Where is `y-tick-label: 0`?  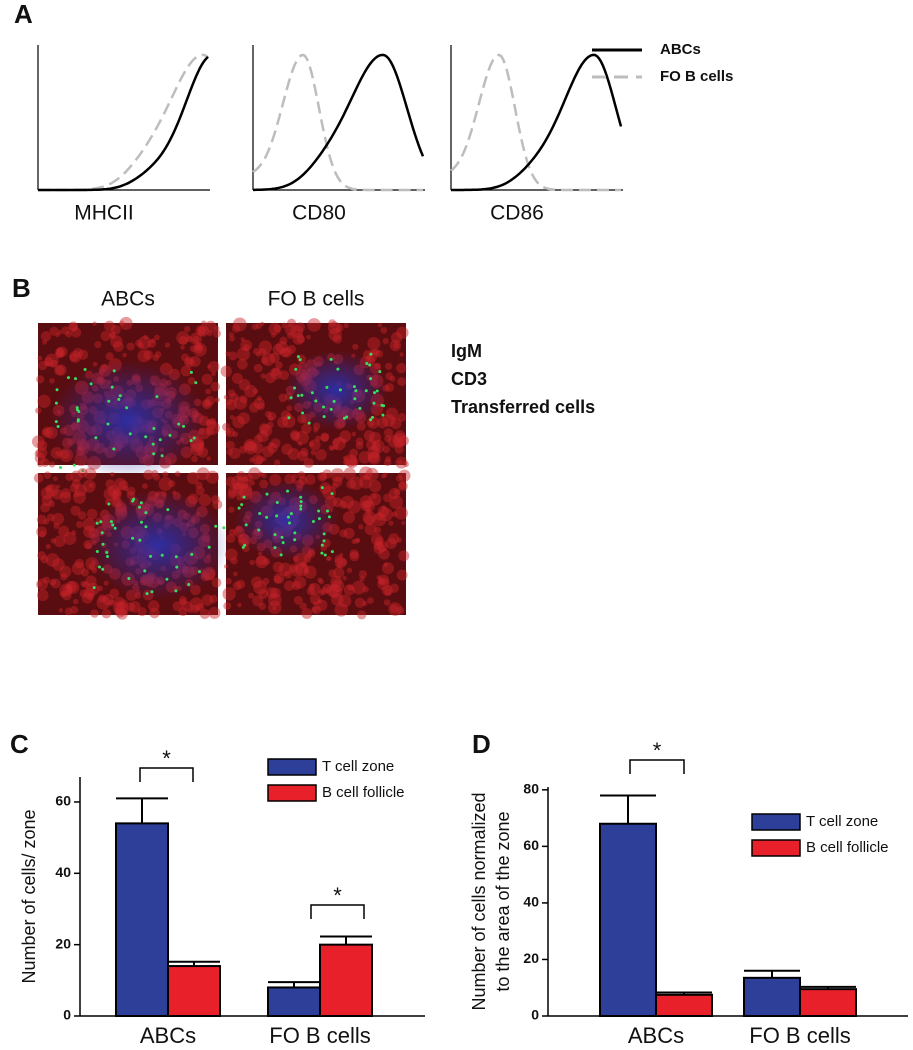 y-tick-label: 0 is located at coordinates (67, 1015).